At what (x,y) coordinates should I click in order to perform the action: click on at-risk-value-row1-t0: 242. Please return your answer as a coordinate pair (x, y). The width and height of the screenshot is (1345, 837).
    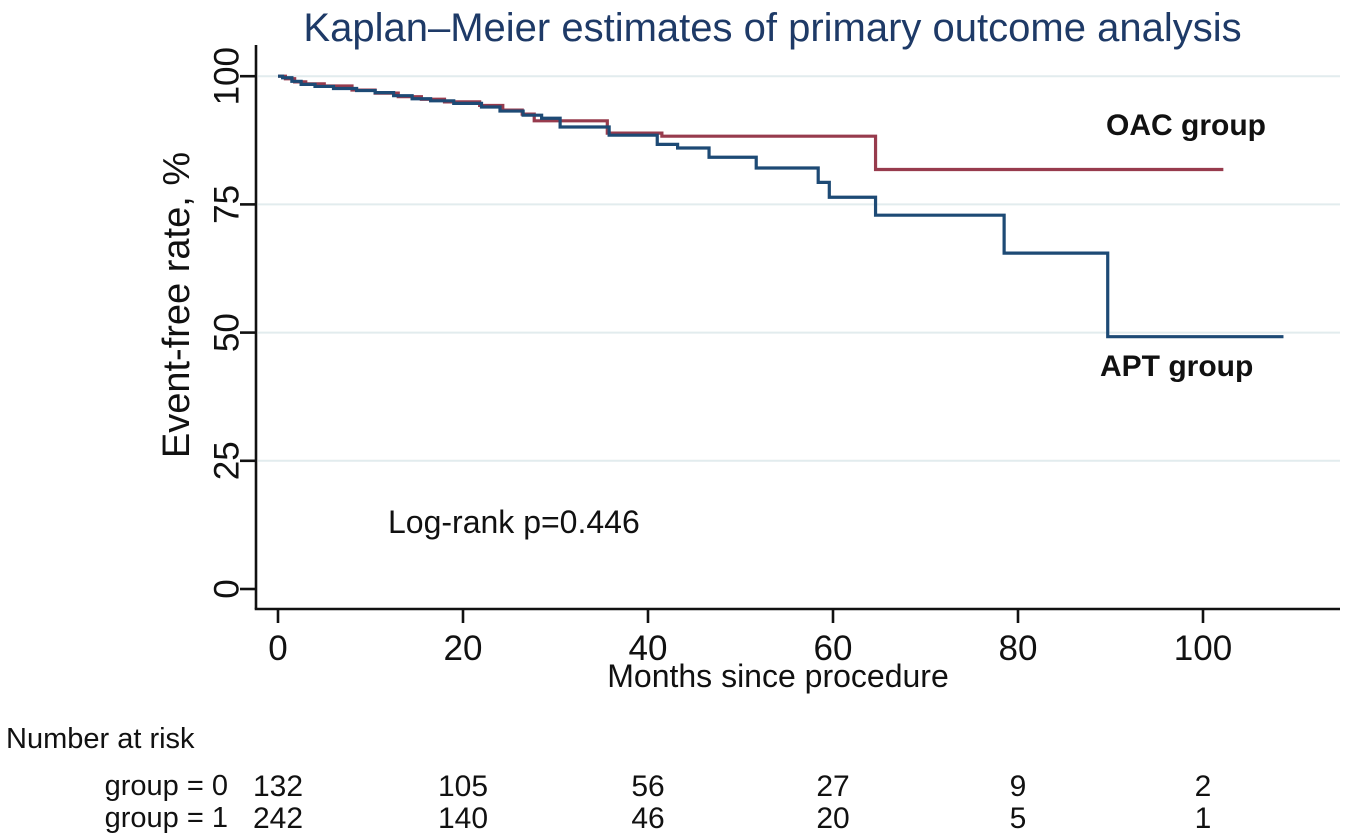
    Looking at the image, I should click on (278, 818).